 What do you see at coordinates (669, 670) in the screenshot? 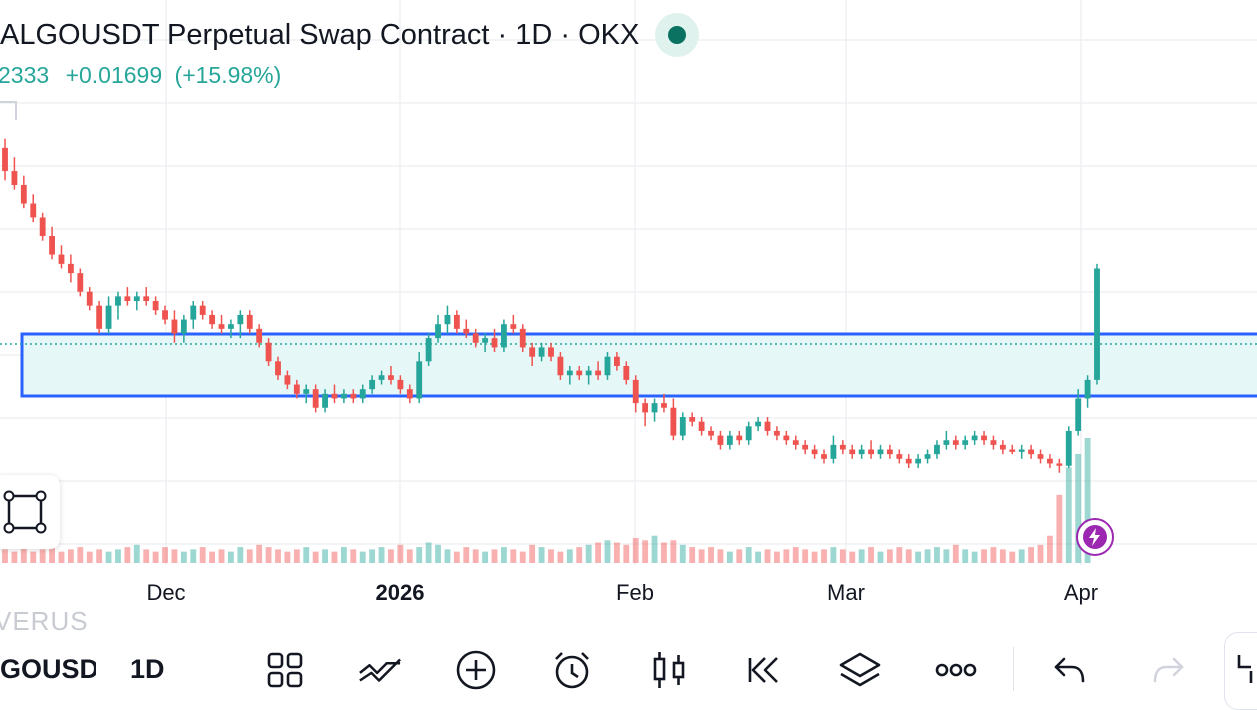
I see `chart-type-button` at bounding box center [669, 670].